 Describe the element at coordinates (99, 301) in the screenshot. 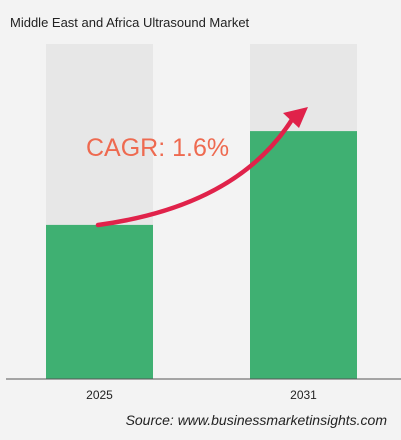

I see `bar-2025` at that location.